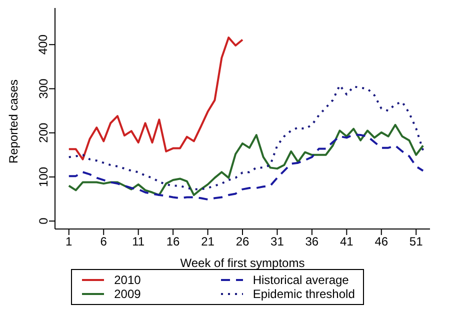 The height and width of the screenshot is (309, 453). What do you see at coordinates (381, 241) in the screenshot?
I see `x-tick-label: 46` at bounding box center [381, 241].